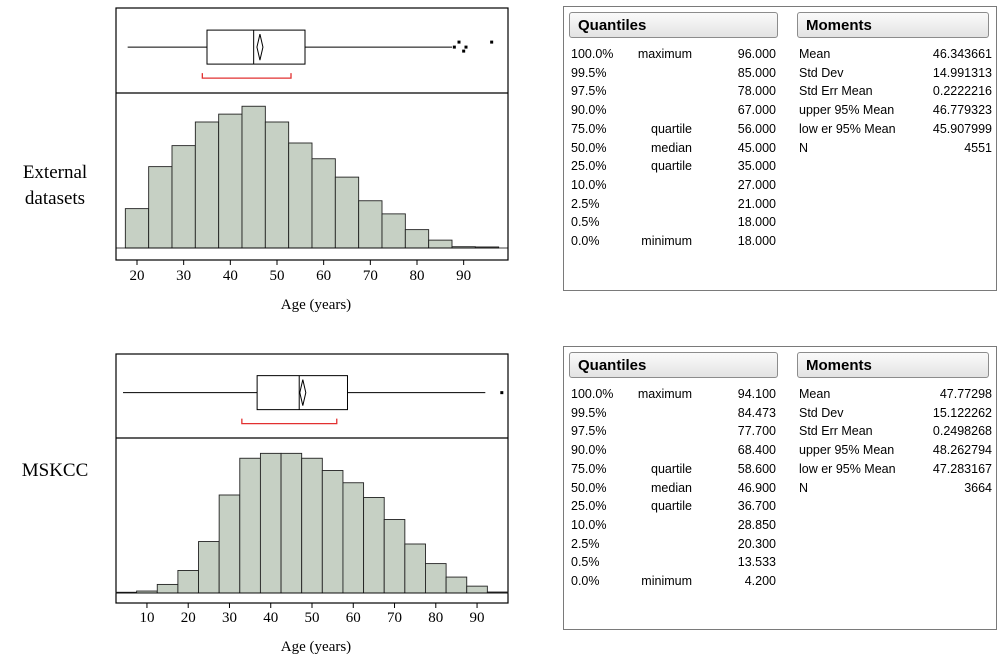  I want to click on moment-value: 48.262794, so click(962, 450).